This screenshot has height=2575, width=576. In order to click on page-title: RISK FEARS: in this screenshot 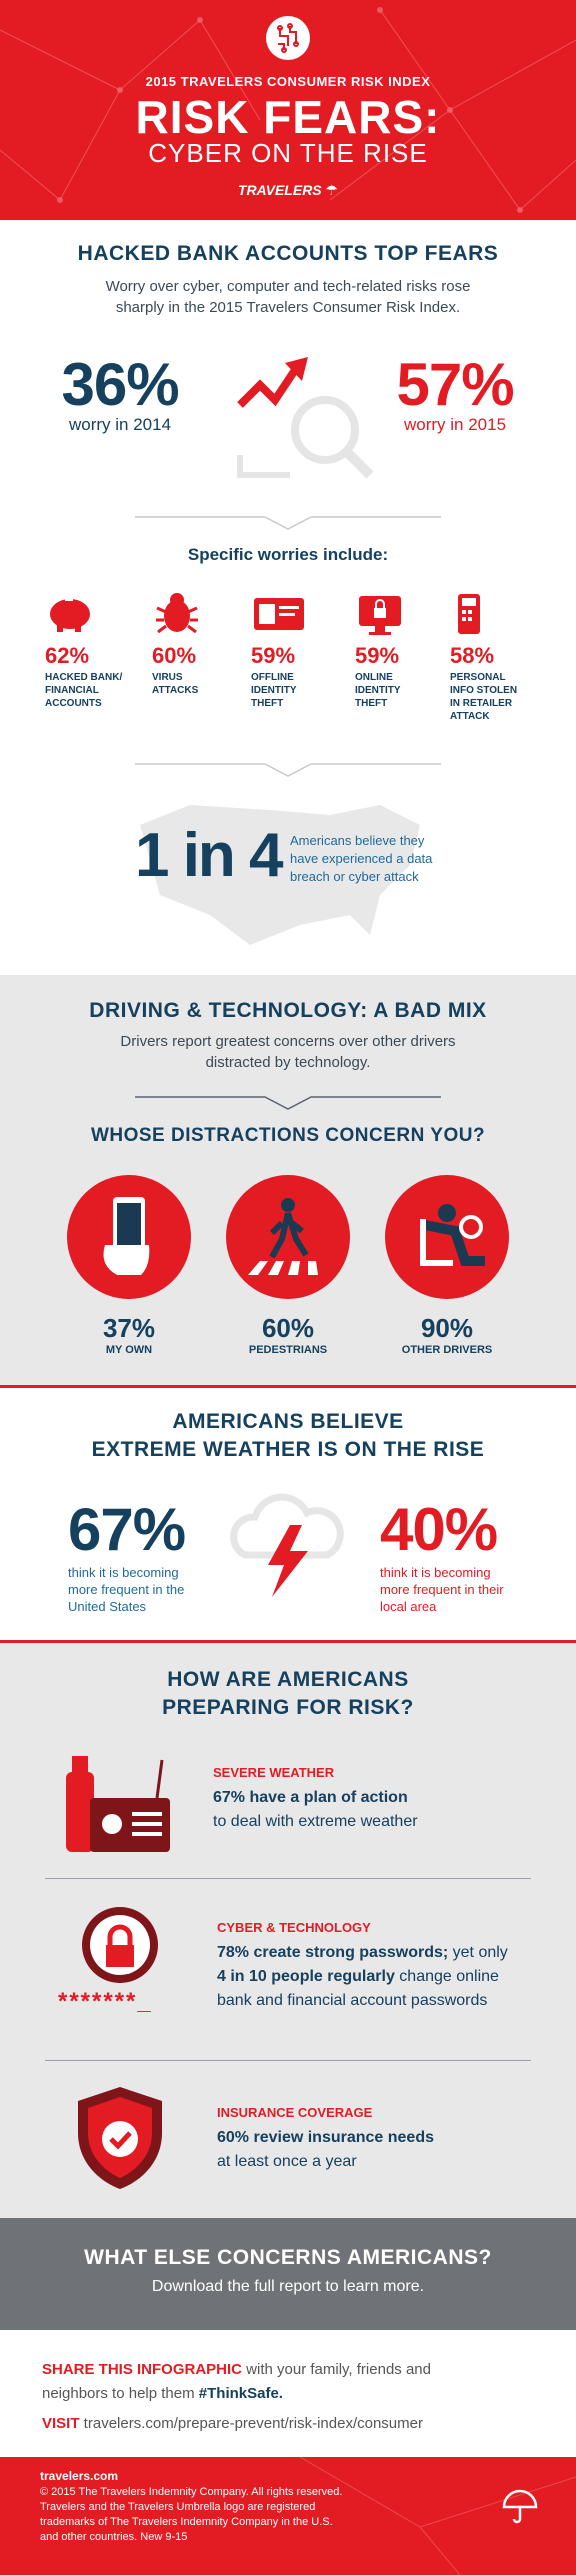, I will do `click(288, 117)`.